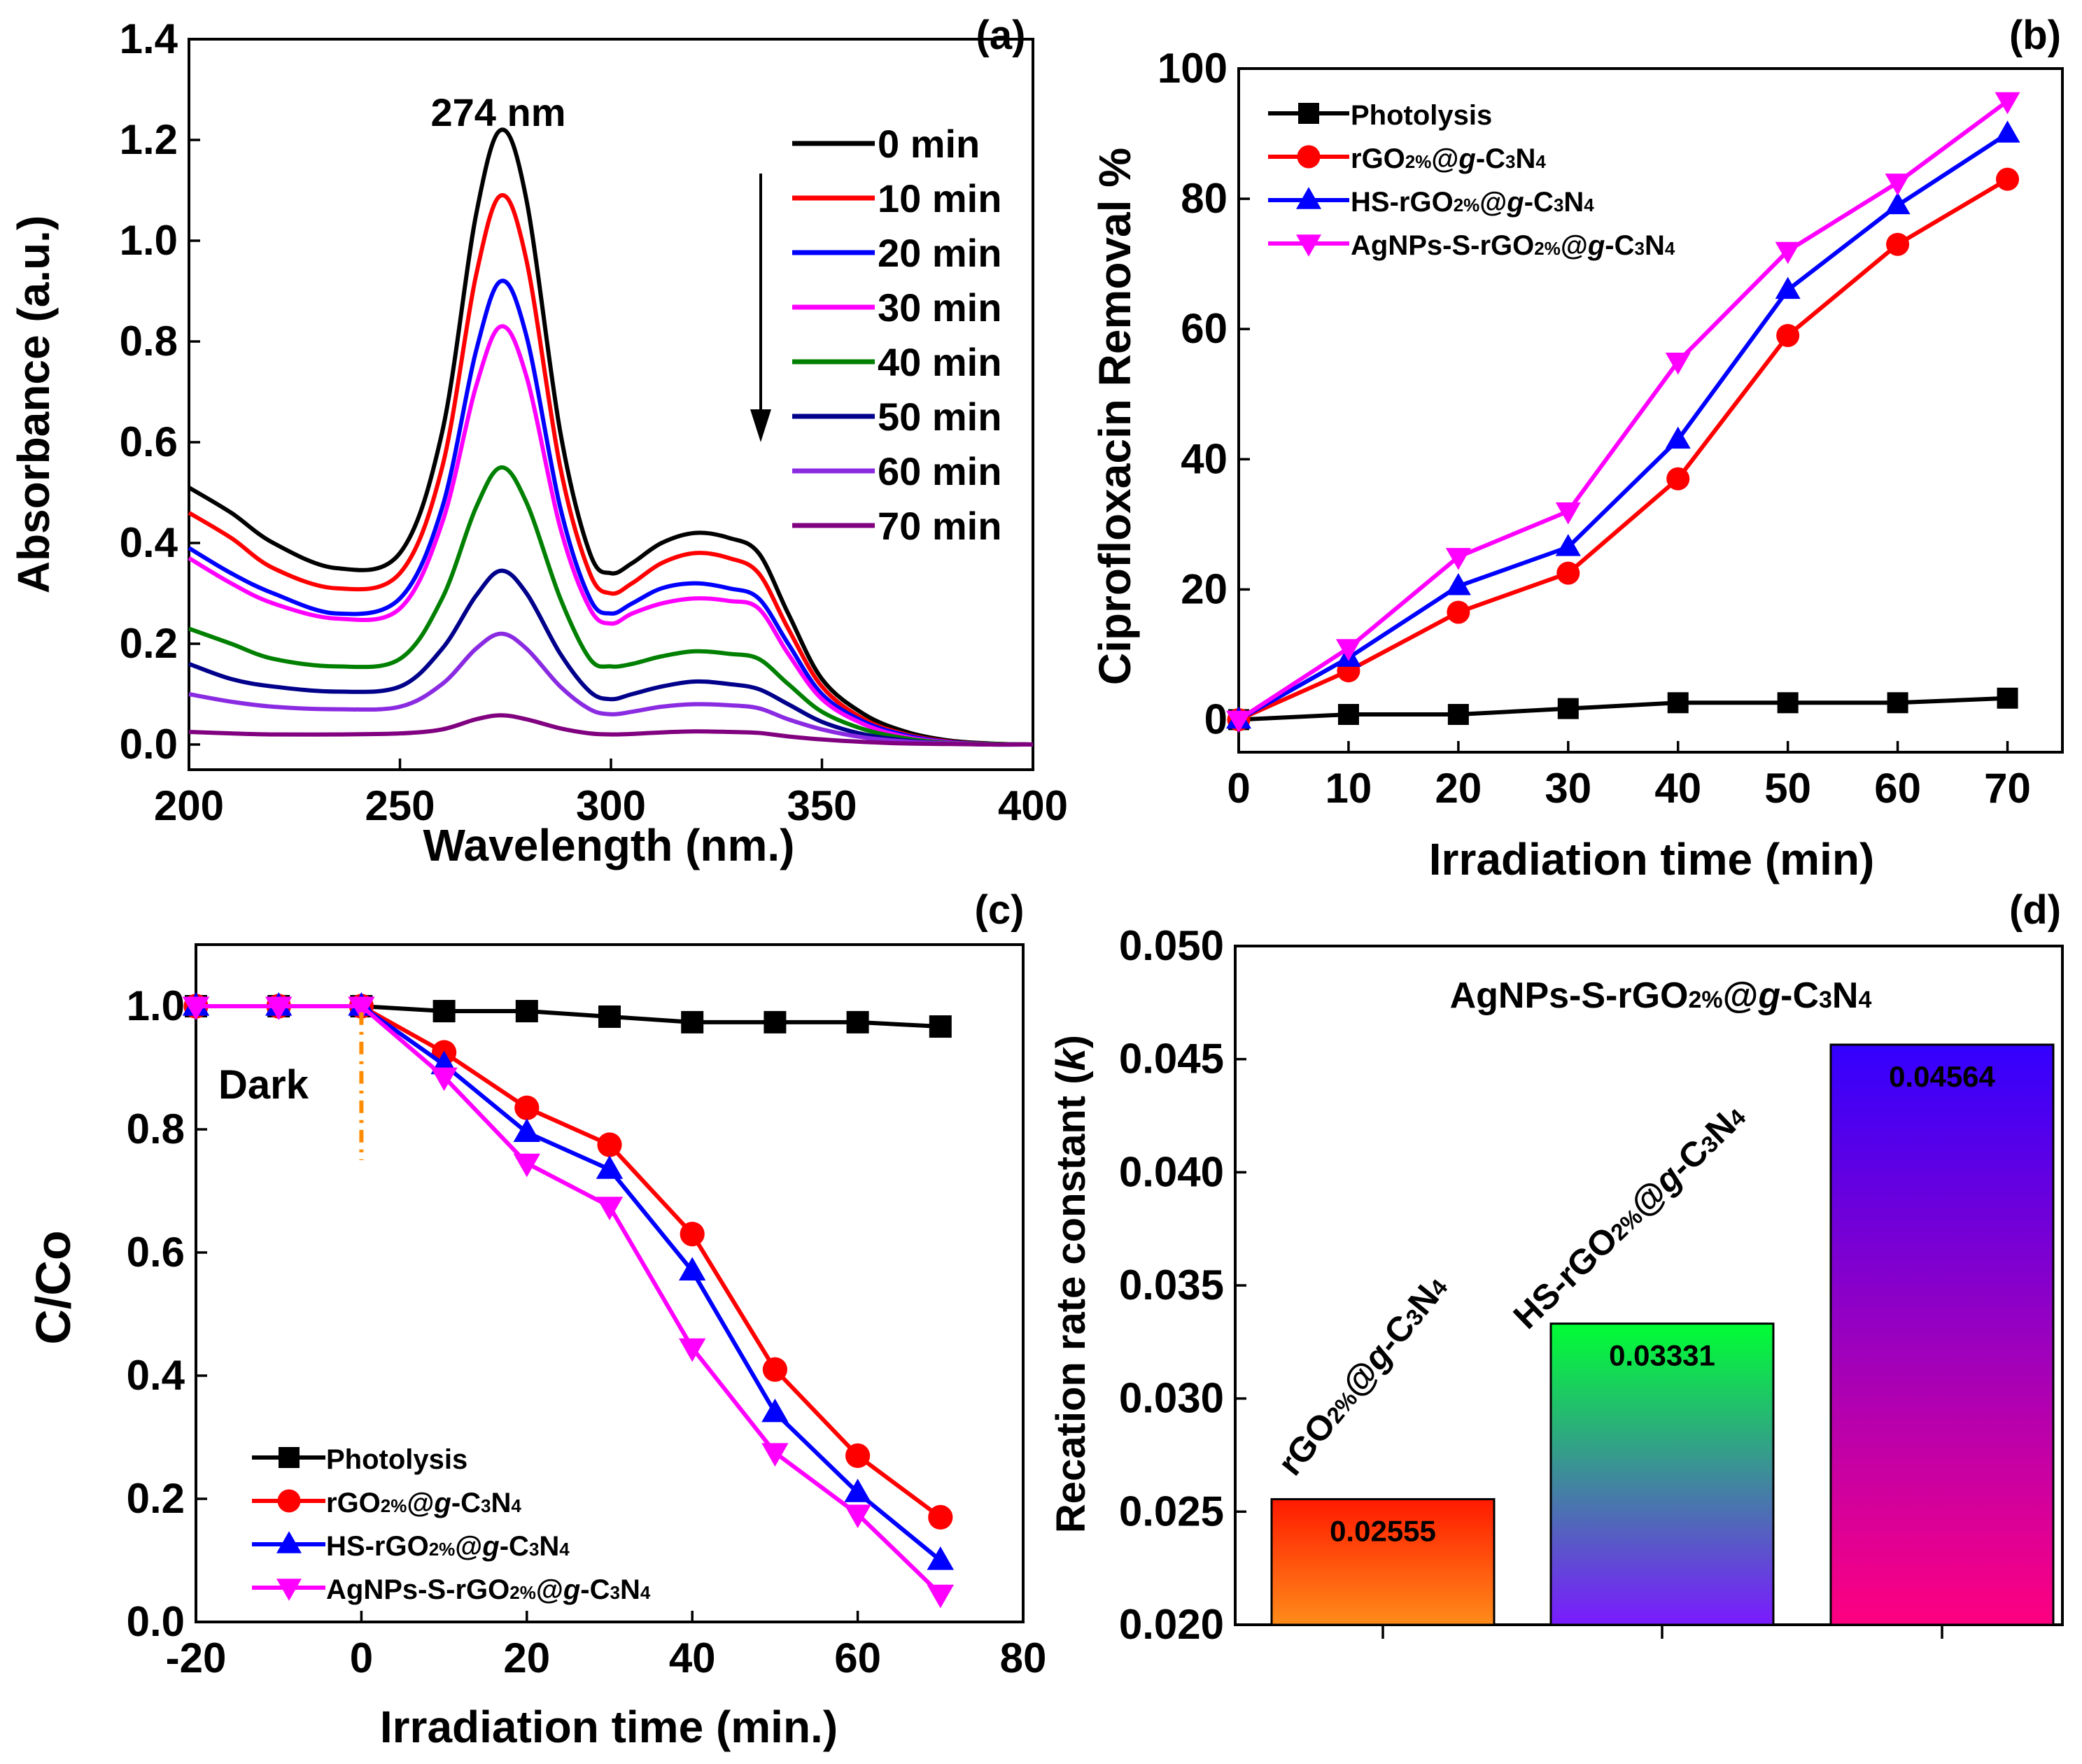 The height and width of the screenshot is (1764, 2082). What do you see at coordinates (149, 341) in the screenshot?
I see `y-tick-label: 0.8` at bounding box center [149, 341].